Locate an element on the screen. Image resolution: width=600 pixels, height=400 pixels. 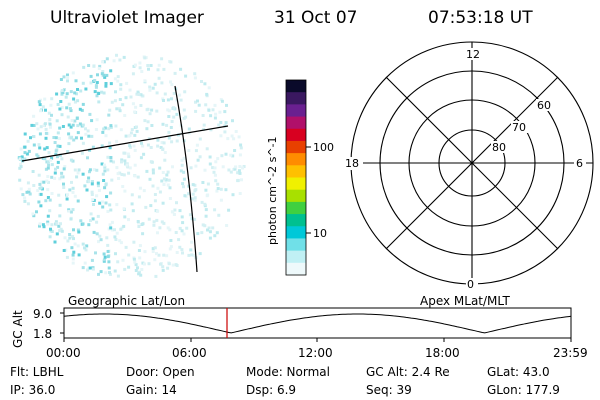
glon-info: GLon: 177.9 is located at coordinates (523, 390).